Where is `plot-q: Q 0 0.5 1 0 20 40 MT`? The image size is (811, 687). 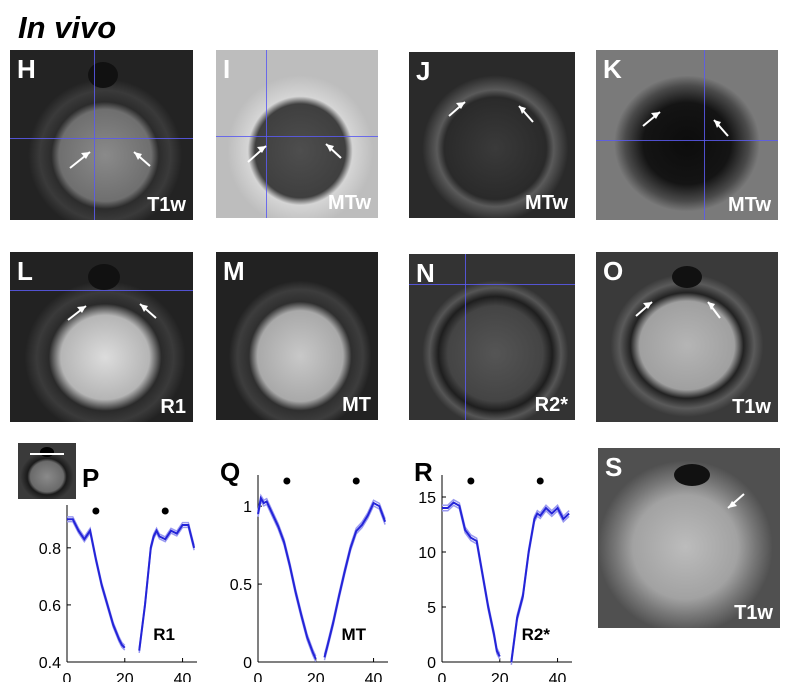 plot-q: Q 0 0.5 1 0 20 40 MT is located at coordinates (305, 571).